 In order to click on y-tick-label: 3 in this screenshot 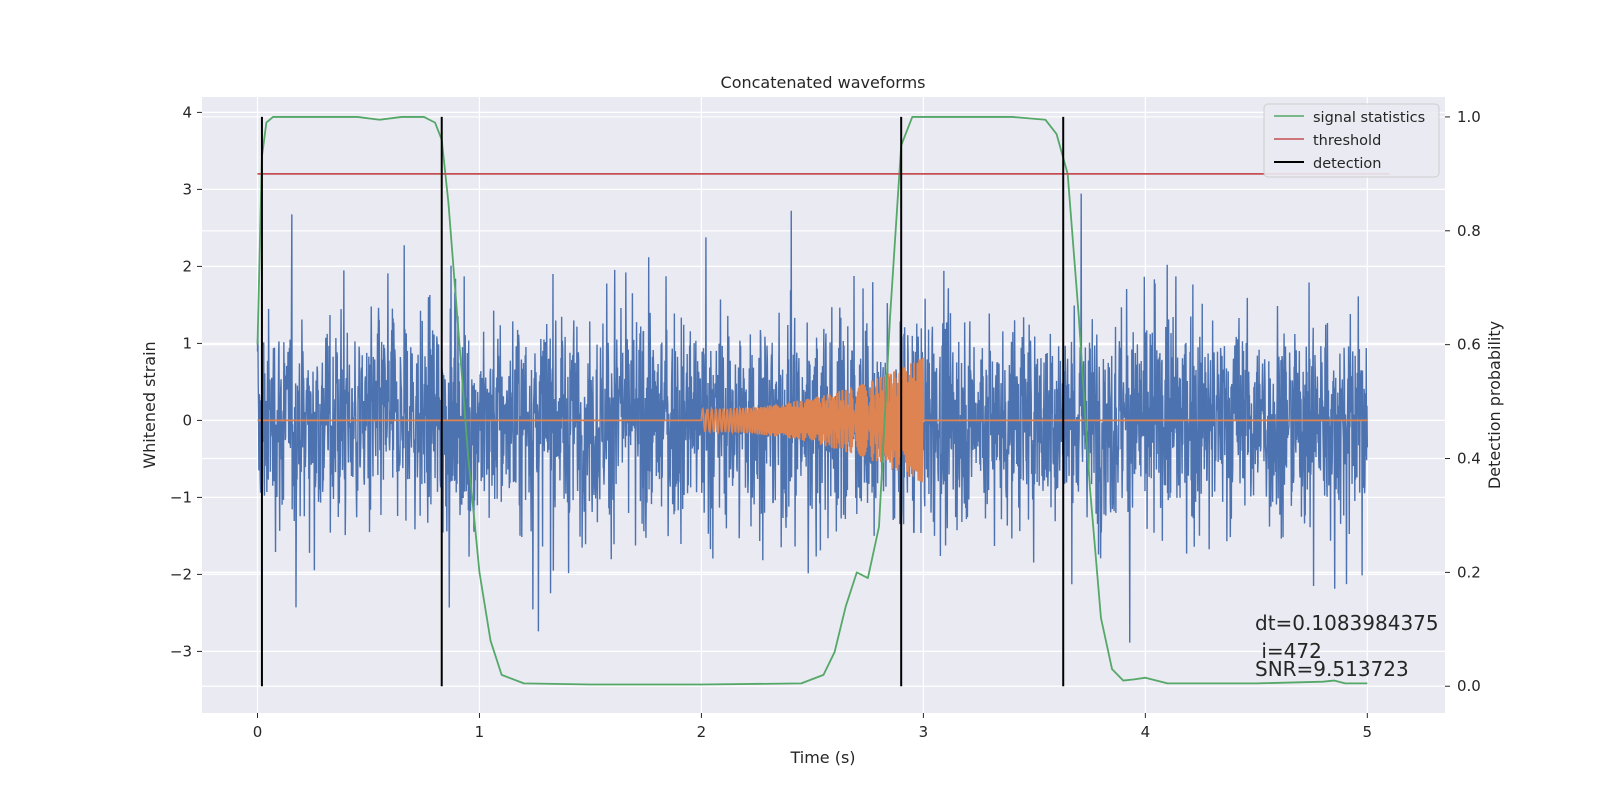, I will do `click(187, 189)`.